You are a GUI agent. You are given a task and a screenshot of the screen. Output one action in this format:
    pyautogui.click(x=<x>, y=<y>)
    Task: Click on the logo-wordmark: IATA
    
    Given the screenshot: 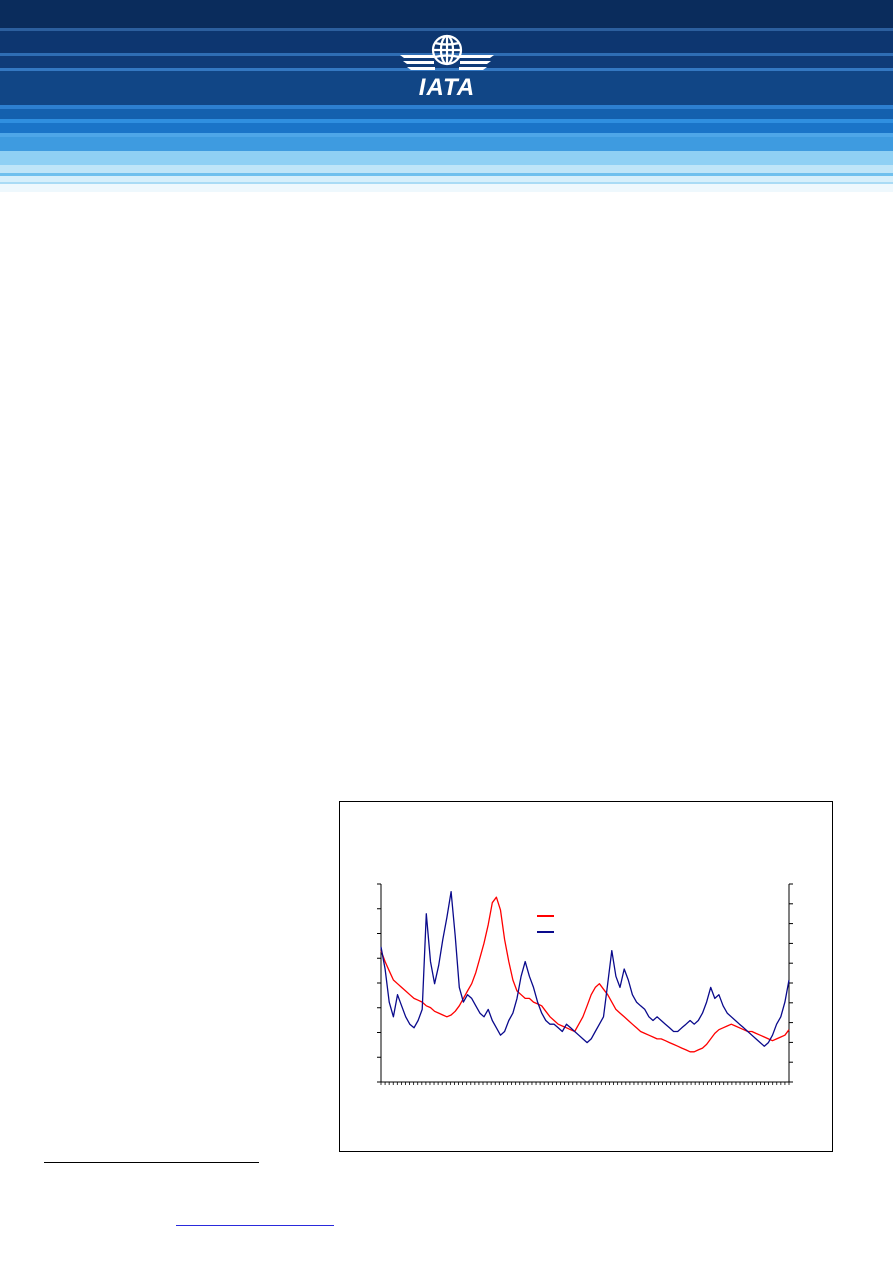 What is the action you would take?
    pyautogui.click(x=447, y=87)
    